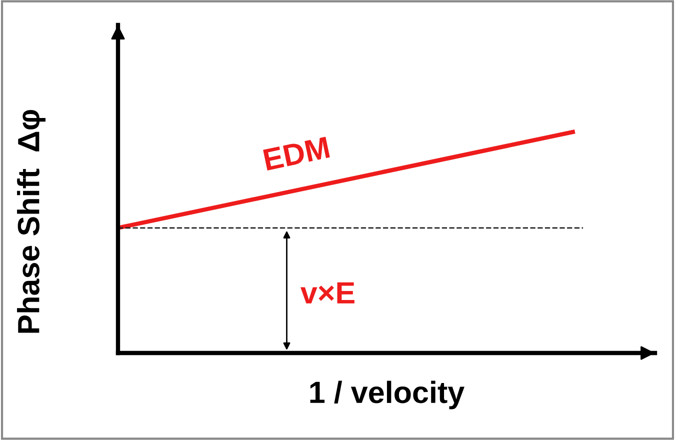 The height and width of the screenshot is (440, 675). Describe the element at coordinates (387, 395) in the screenshot. I see `x-axis-title: 1 / velocity` at that location.